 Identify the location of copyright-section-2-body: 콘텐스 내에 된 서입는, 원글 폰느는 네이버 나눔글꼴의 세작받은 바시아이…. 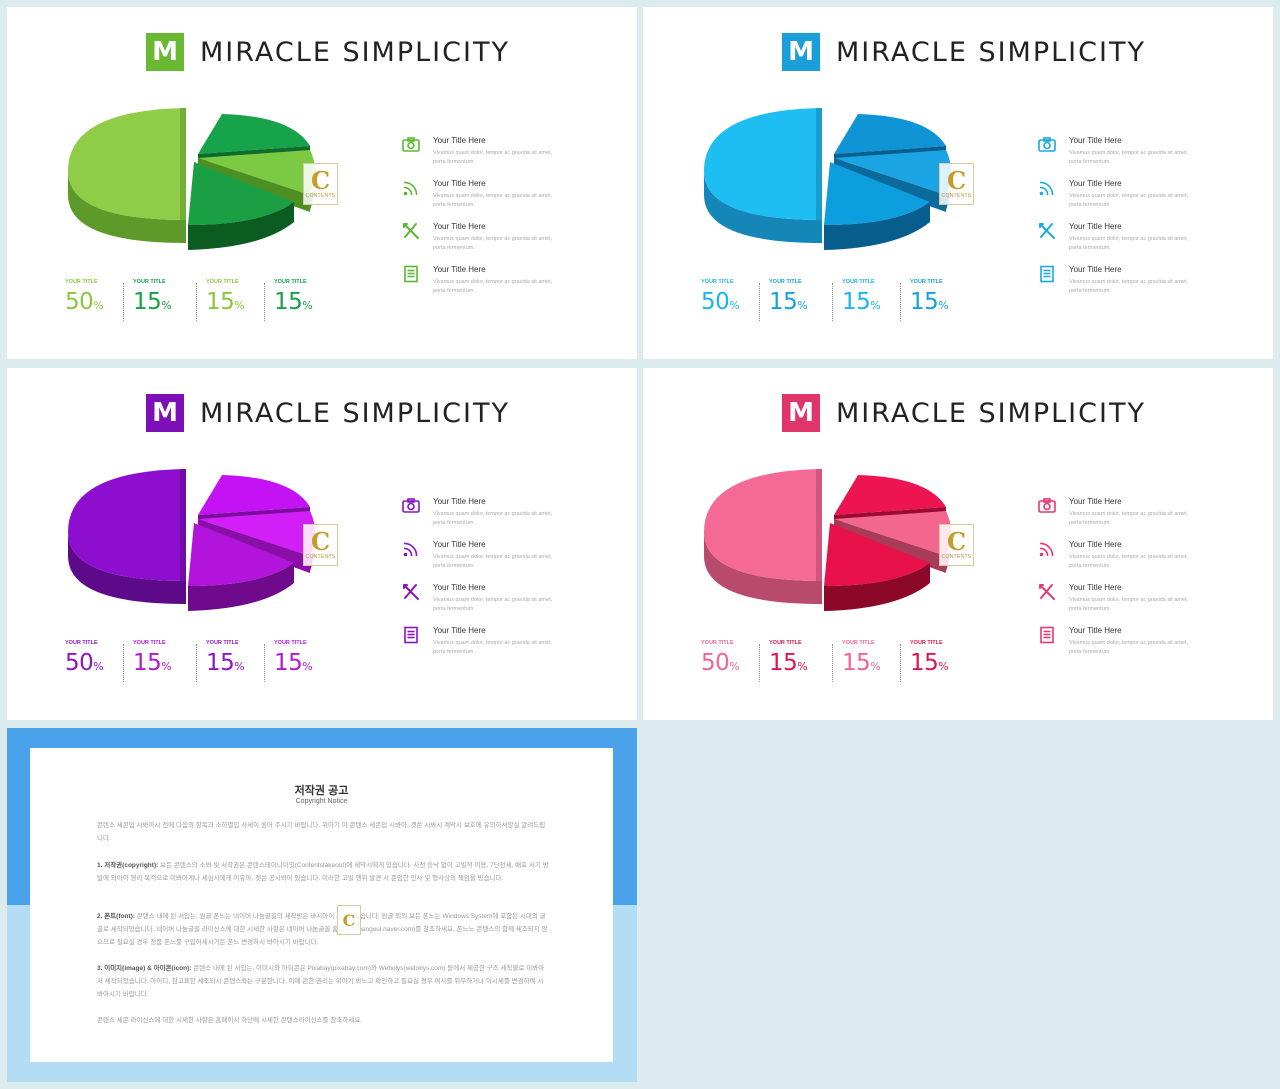
(322, 929).